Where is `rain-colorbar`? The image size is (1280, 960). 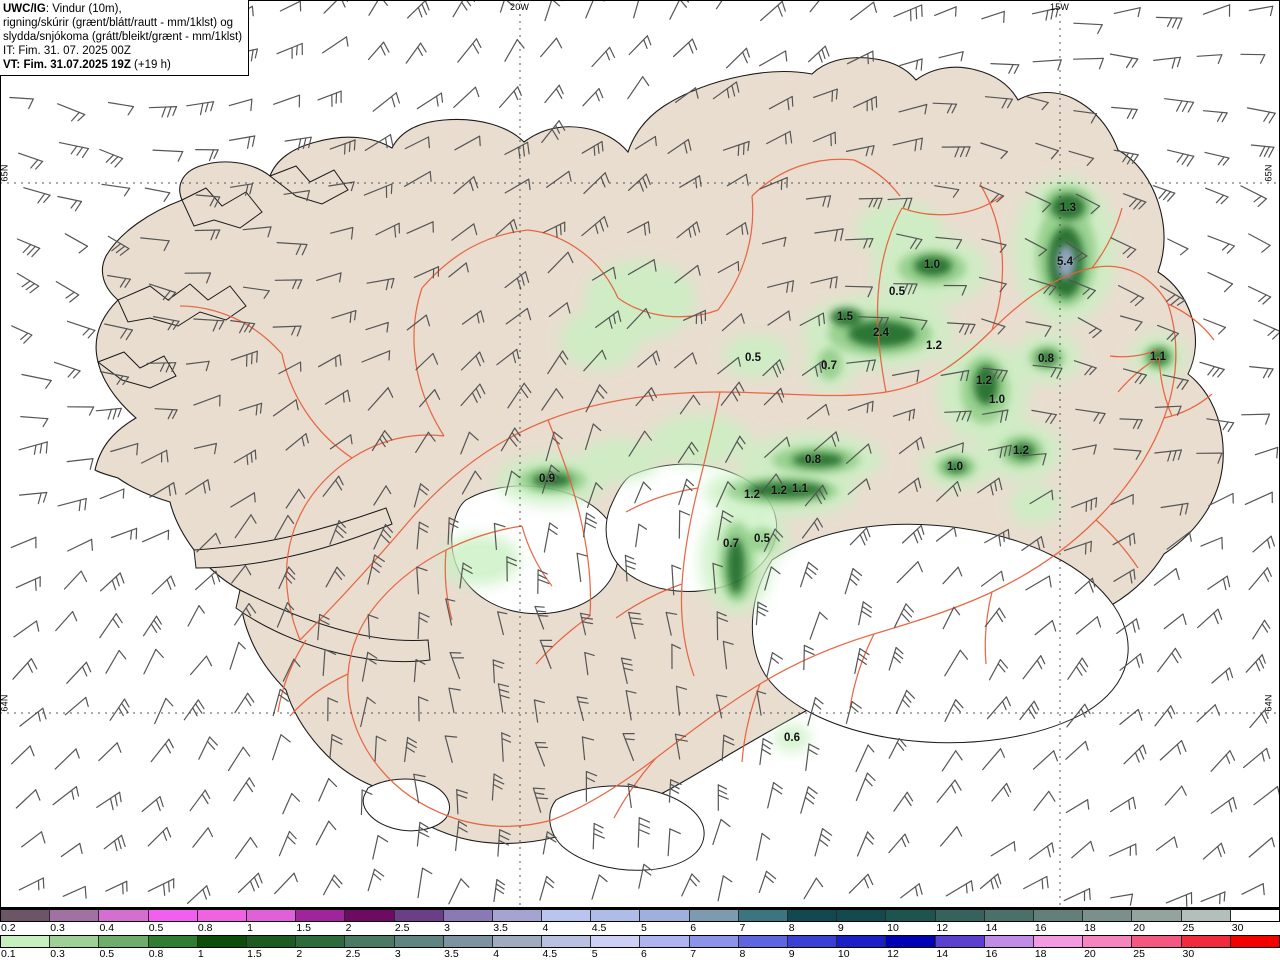
rain-colorbar is located at coordinates (640, 941).